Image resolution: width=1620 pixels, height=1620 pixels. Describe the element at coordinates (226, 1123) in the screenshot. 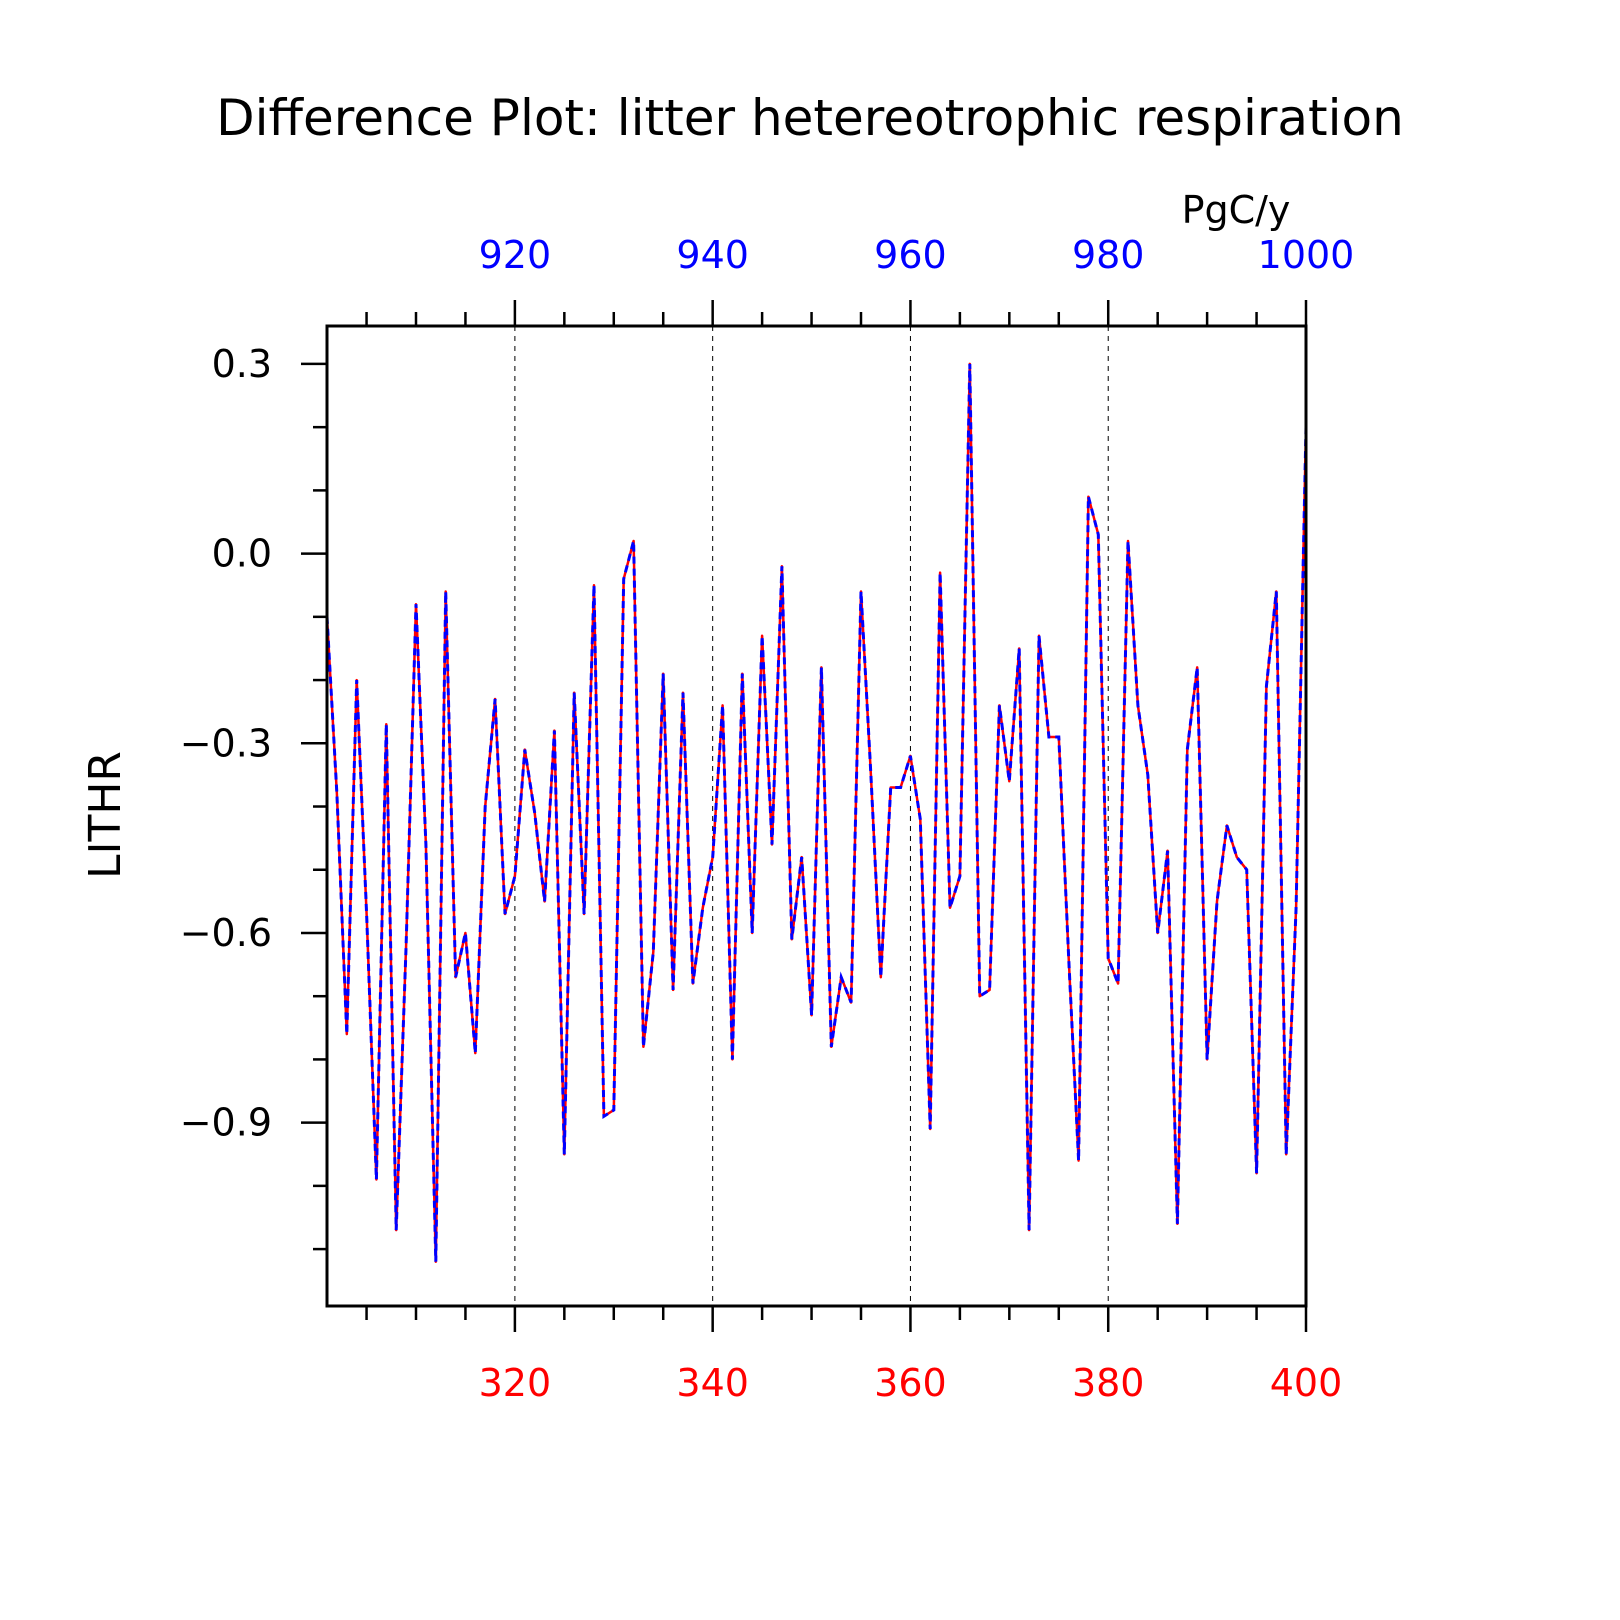

I see `y-tick-label: −0.9` at that location.